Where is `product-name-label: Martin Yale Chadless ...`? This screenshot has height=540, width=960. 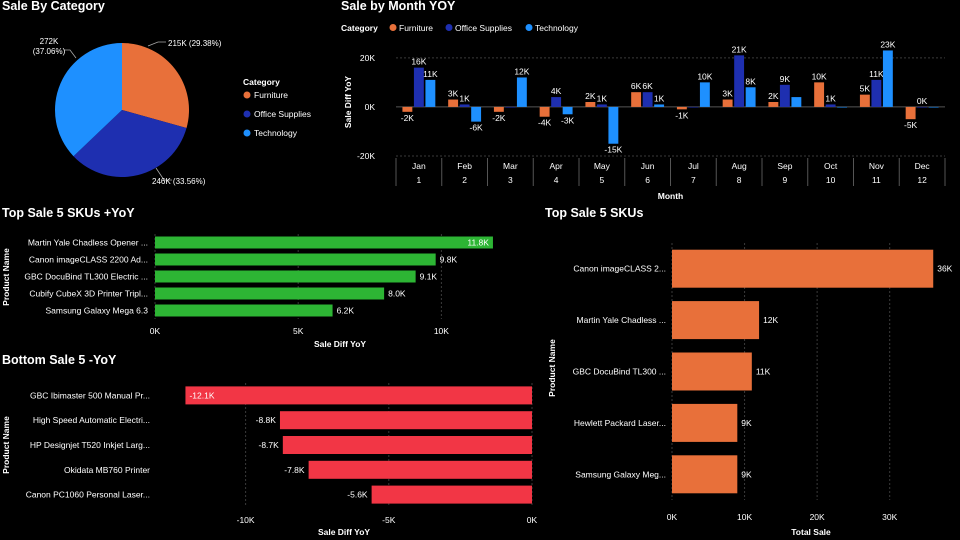 product-name-label: Martin Yale Chadless ... is located at coordinates (621, 320).